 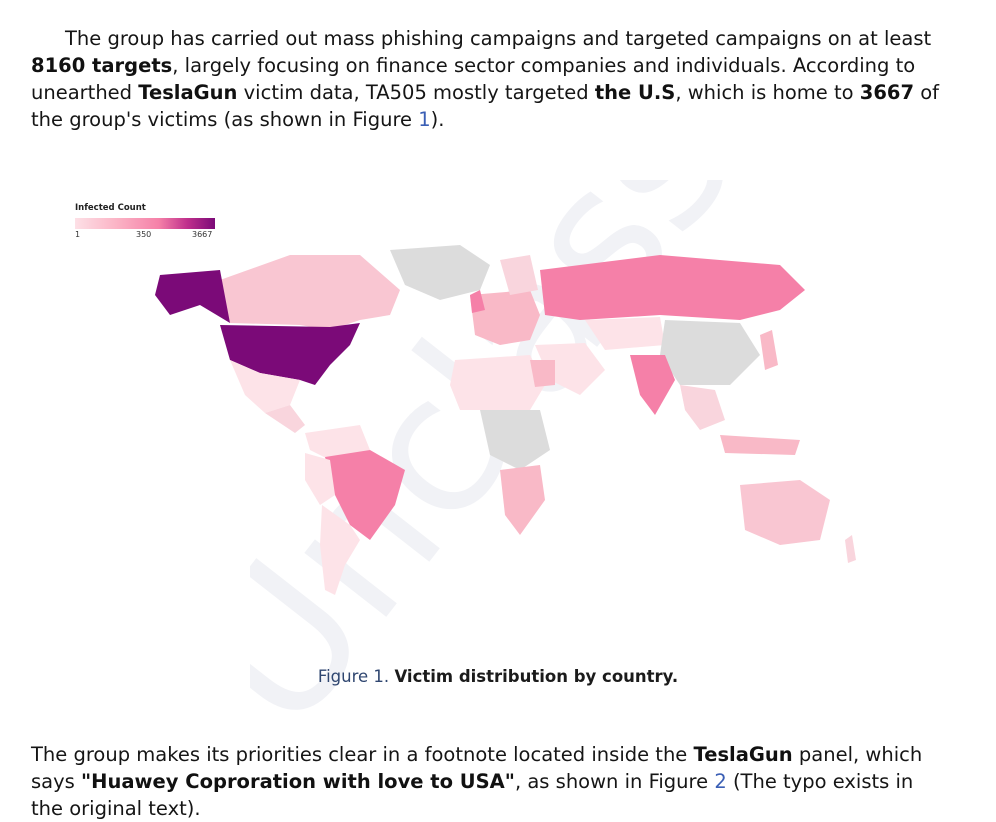 I want to click on country-europe, so click(x=505, y=317).